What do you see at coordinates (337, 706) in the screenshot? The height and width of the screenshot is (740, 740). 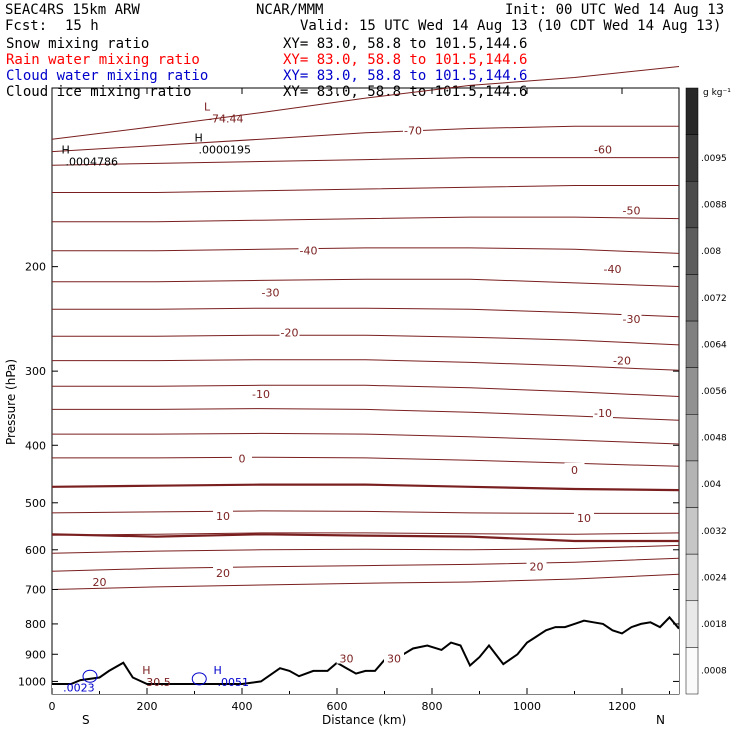 I see `x-tick-label: 600` at bounding box center [337, 706].